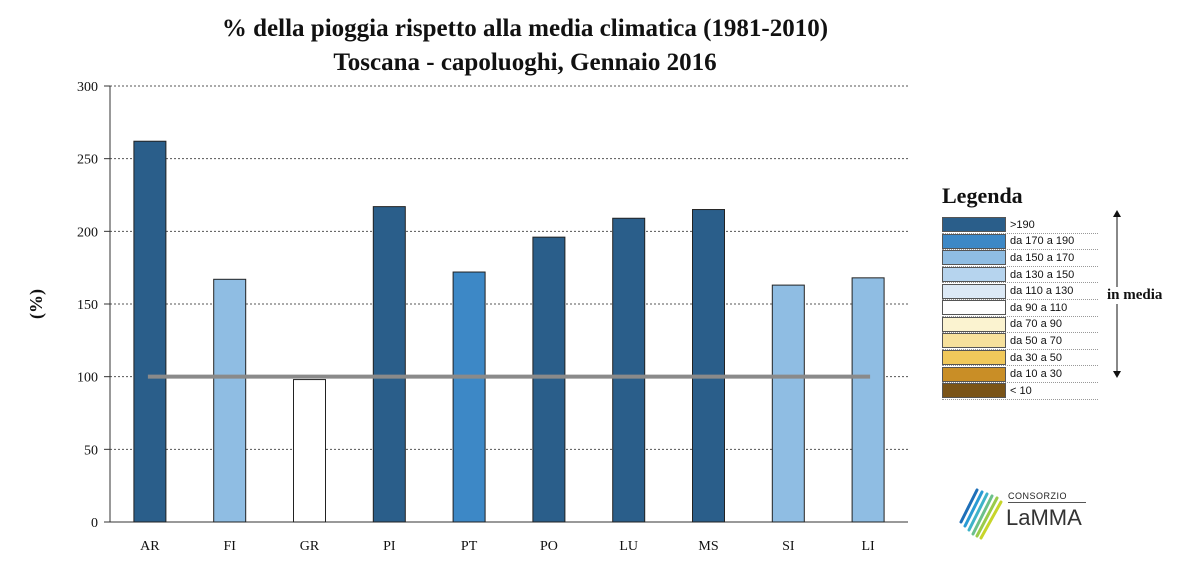  I want to click on chart-subtitle: Toscana - capoluoghi, Gennaio 2016, so click(525, 62).